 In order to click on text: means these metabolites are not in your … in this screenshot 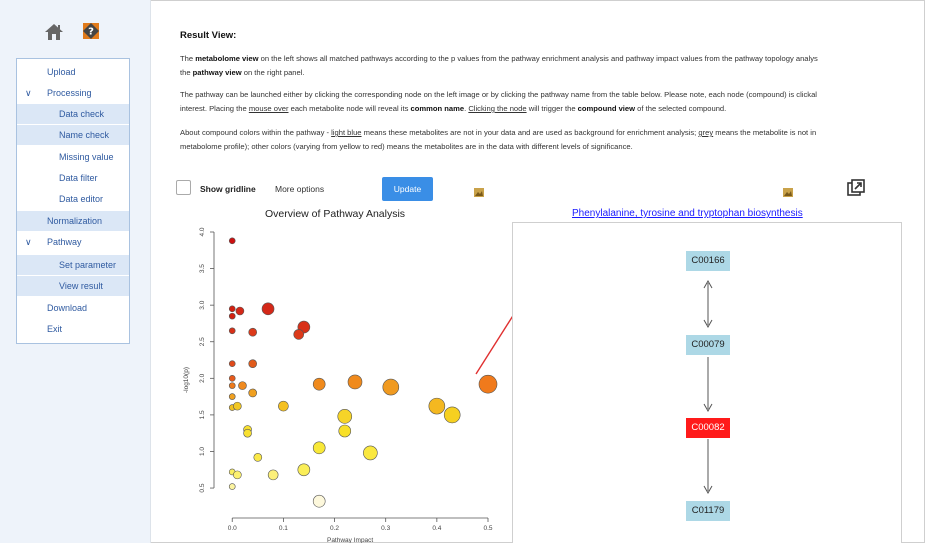, I will do `click(530, 132)`.